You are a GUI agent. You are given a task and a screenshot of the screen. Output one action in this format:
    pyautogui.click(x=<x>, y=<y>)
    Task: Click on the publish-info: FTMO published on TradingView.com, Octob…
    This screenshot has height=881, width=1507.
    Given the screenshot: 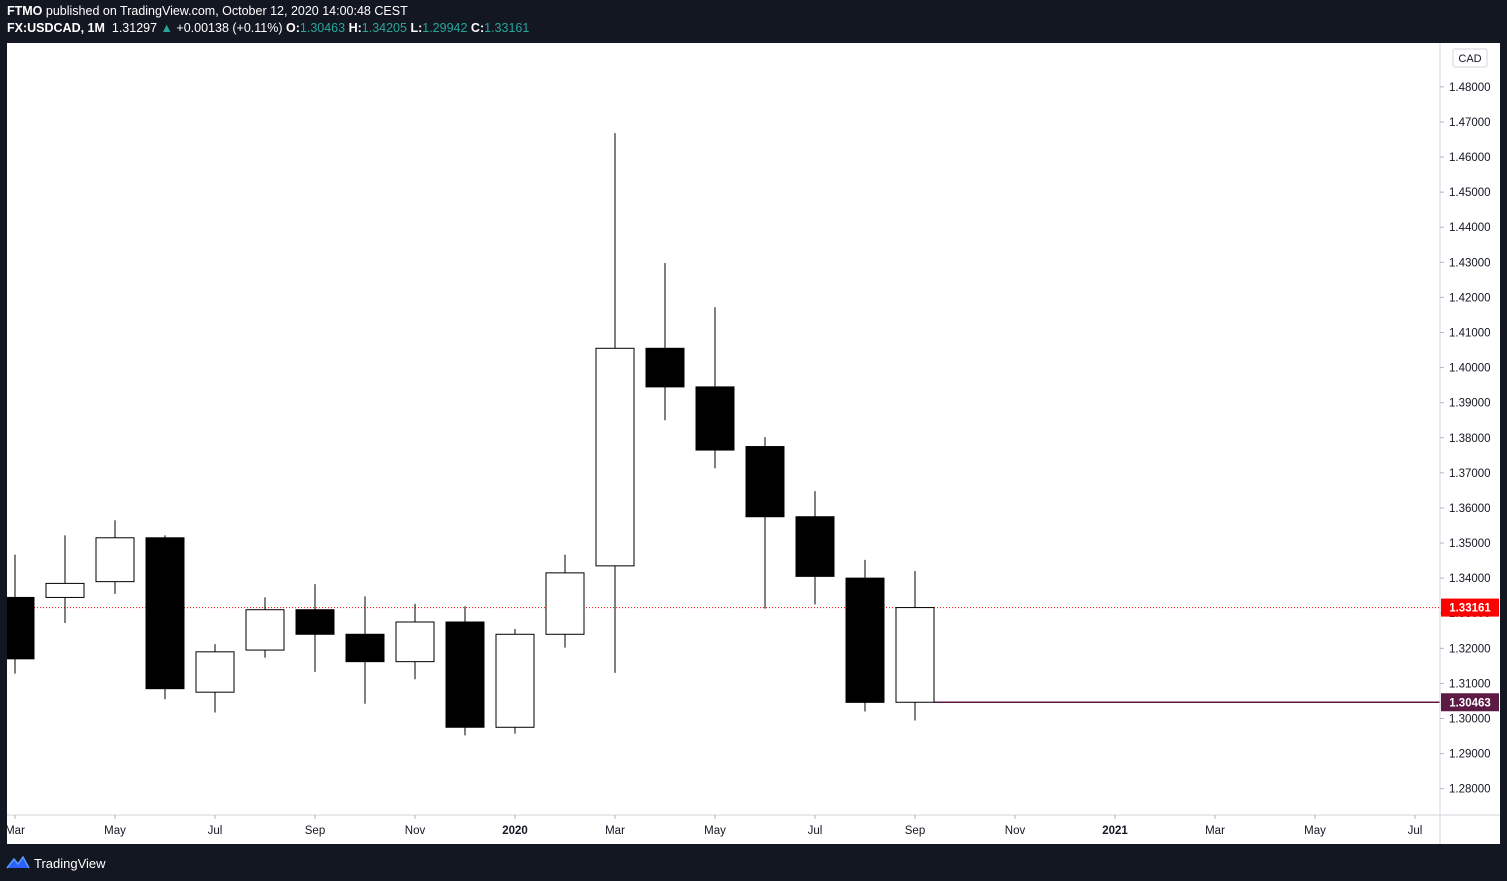 What is the action you would take?
    pyautogui.click(x=207, y=11)
    